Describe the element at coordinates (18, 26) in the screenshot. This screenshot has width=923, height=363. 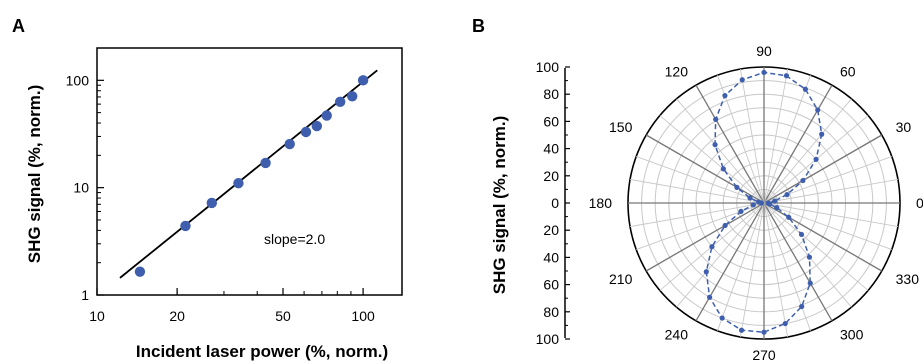
I see `panel-a-letter: A` at that location.